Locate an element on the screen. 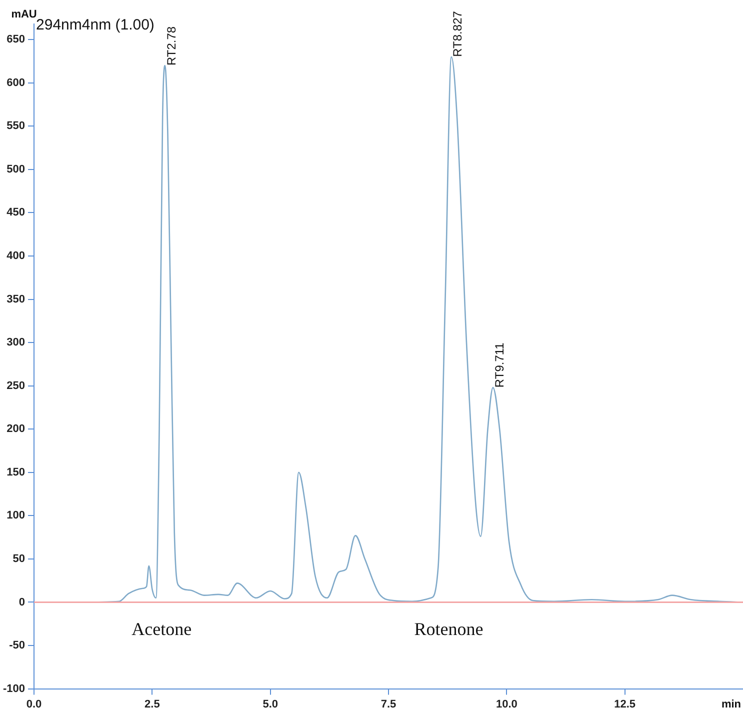 The image size is (743, 714). y-tick-label: 550 is located at coordinates (16, 126).